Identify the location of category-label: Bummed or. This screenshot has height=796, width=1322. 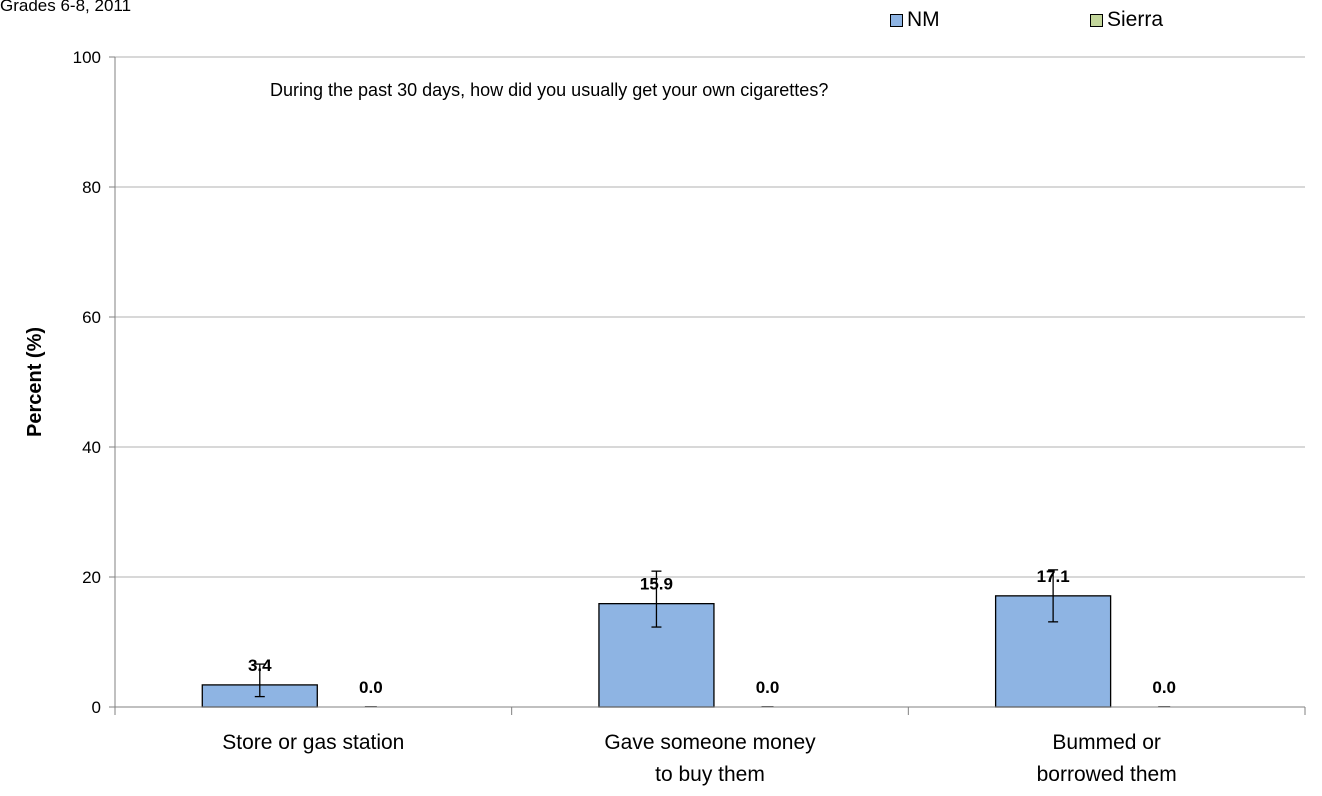
(1106, 742).